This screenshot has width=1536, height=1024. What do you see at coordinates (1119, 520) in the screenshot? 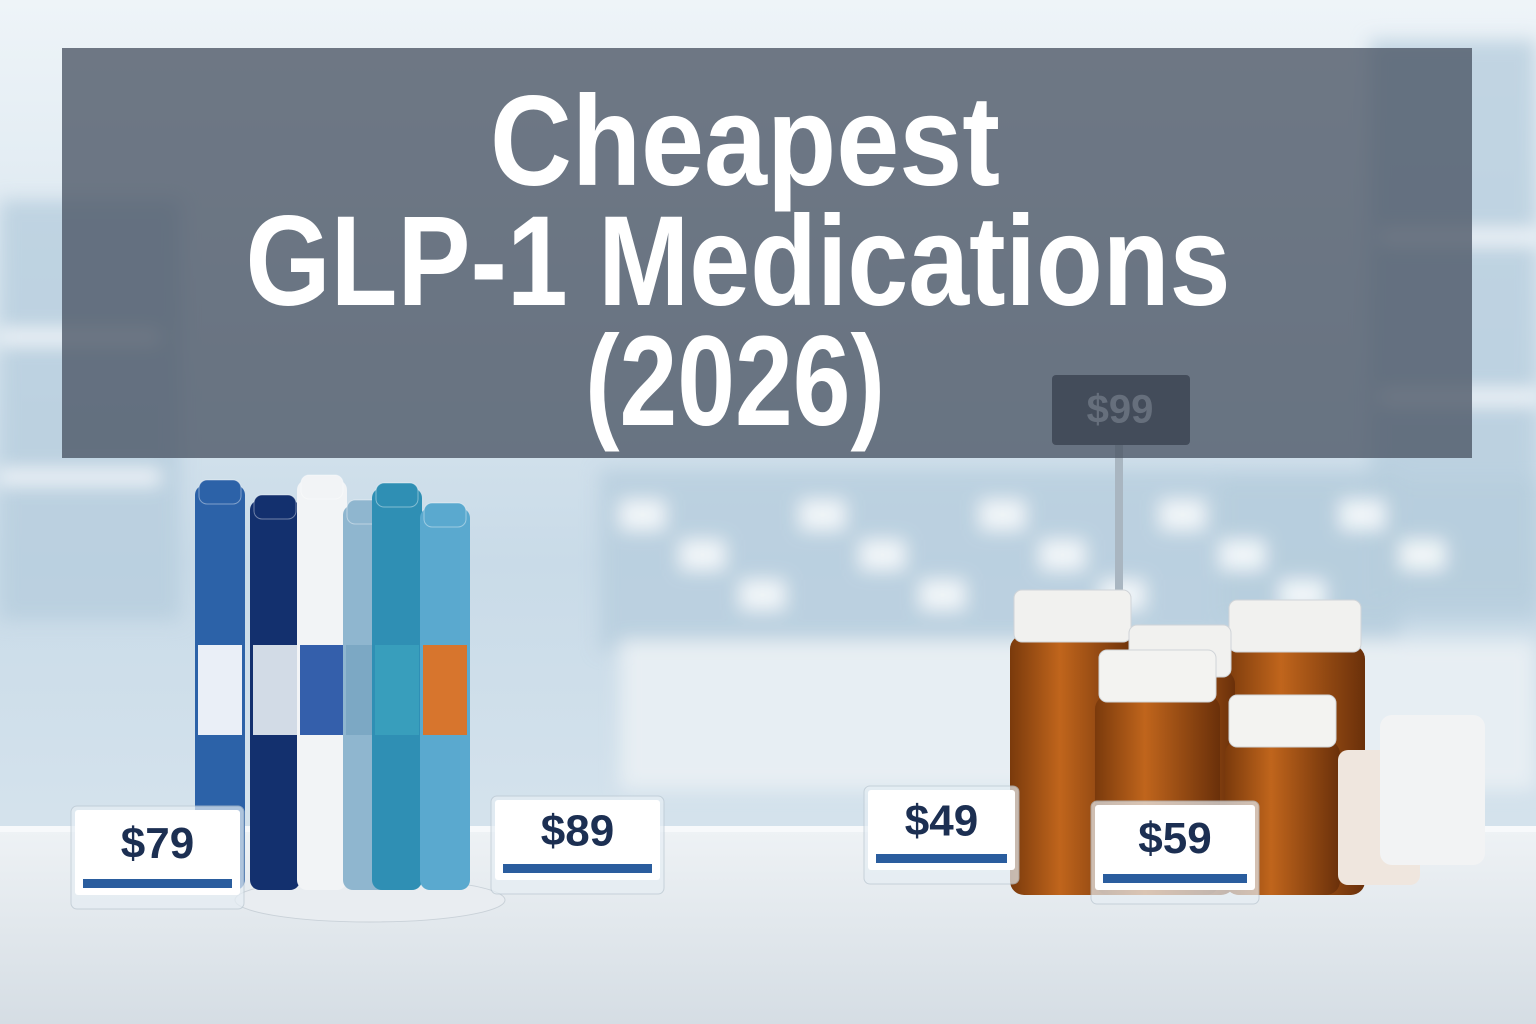
I see `sign-post` at bounding box center [1119, 520].